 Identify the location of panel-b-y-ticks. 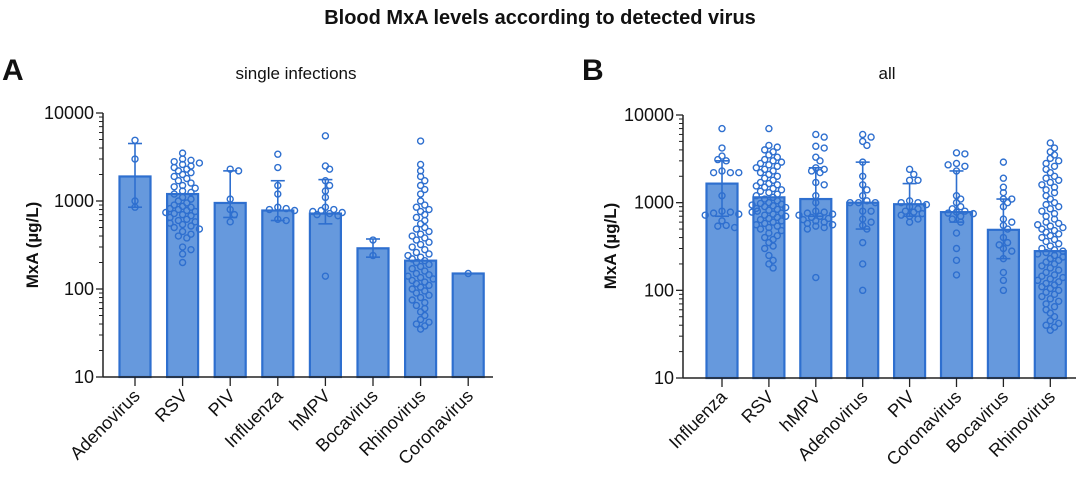
(679, 246).